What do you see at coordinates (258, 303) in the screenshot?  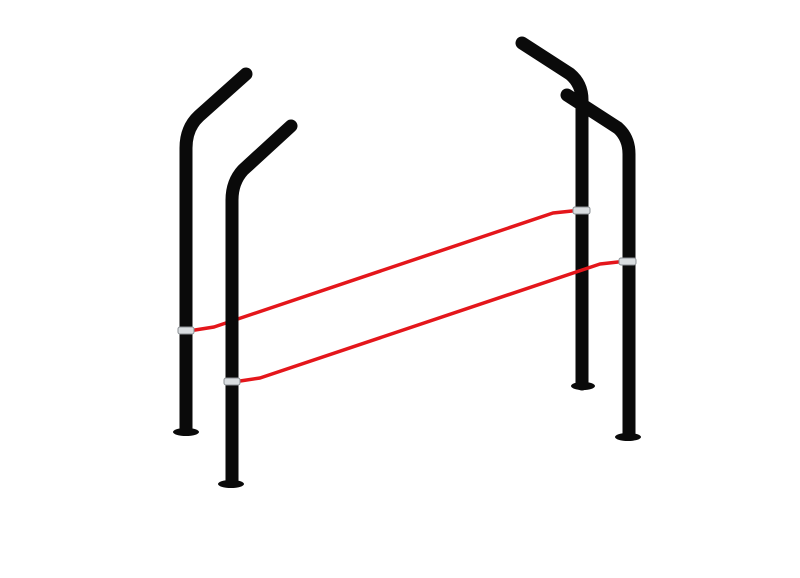 I see `post-front-left` at bounding box center [258, 303].